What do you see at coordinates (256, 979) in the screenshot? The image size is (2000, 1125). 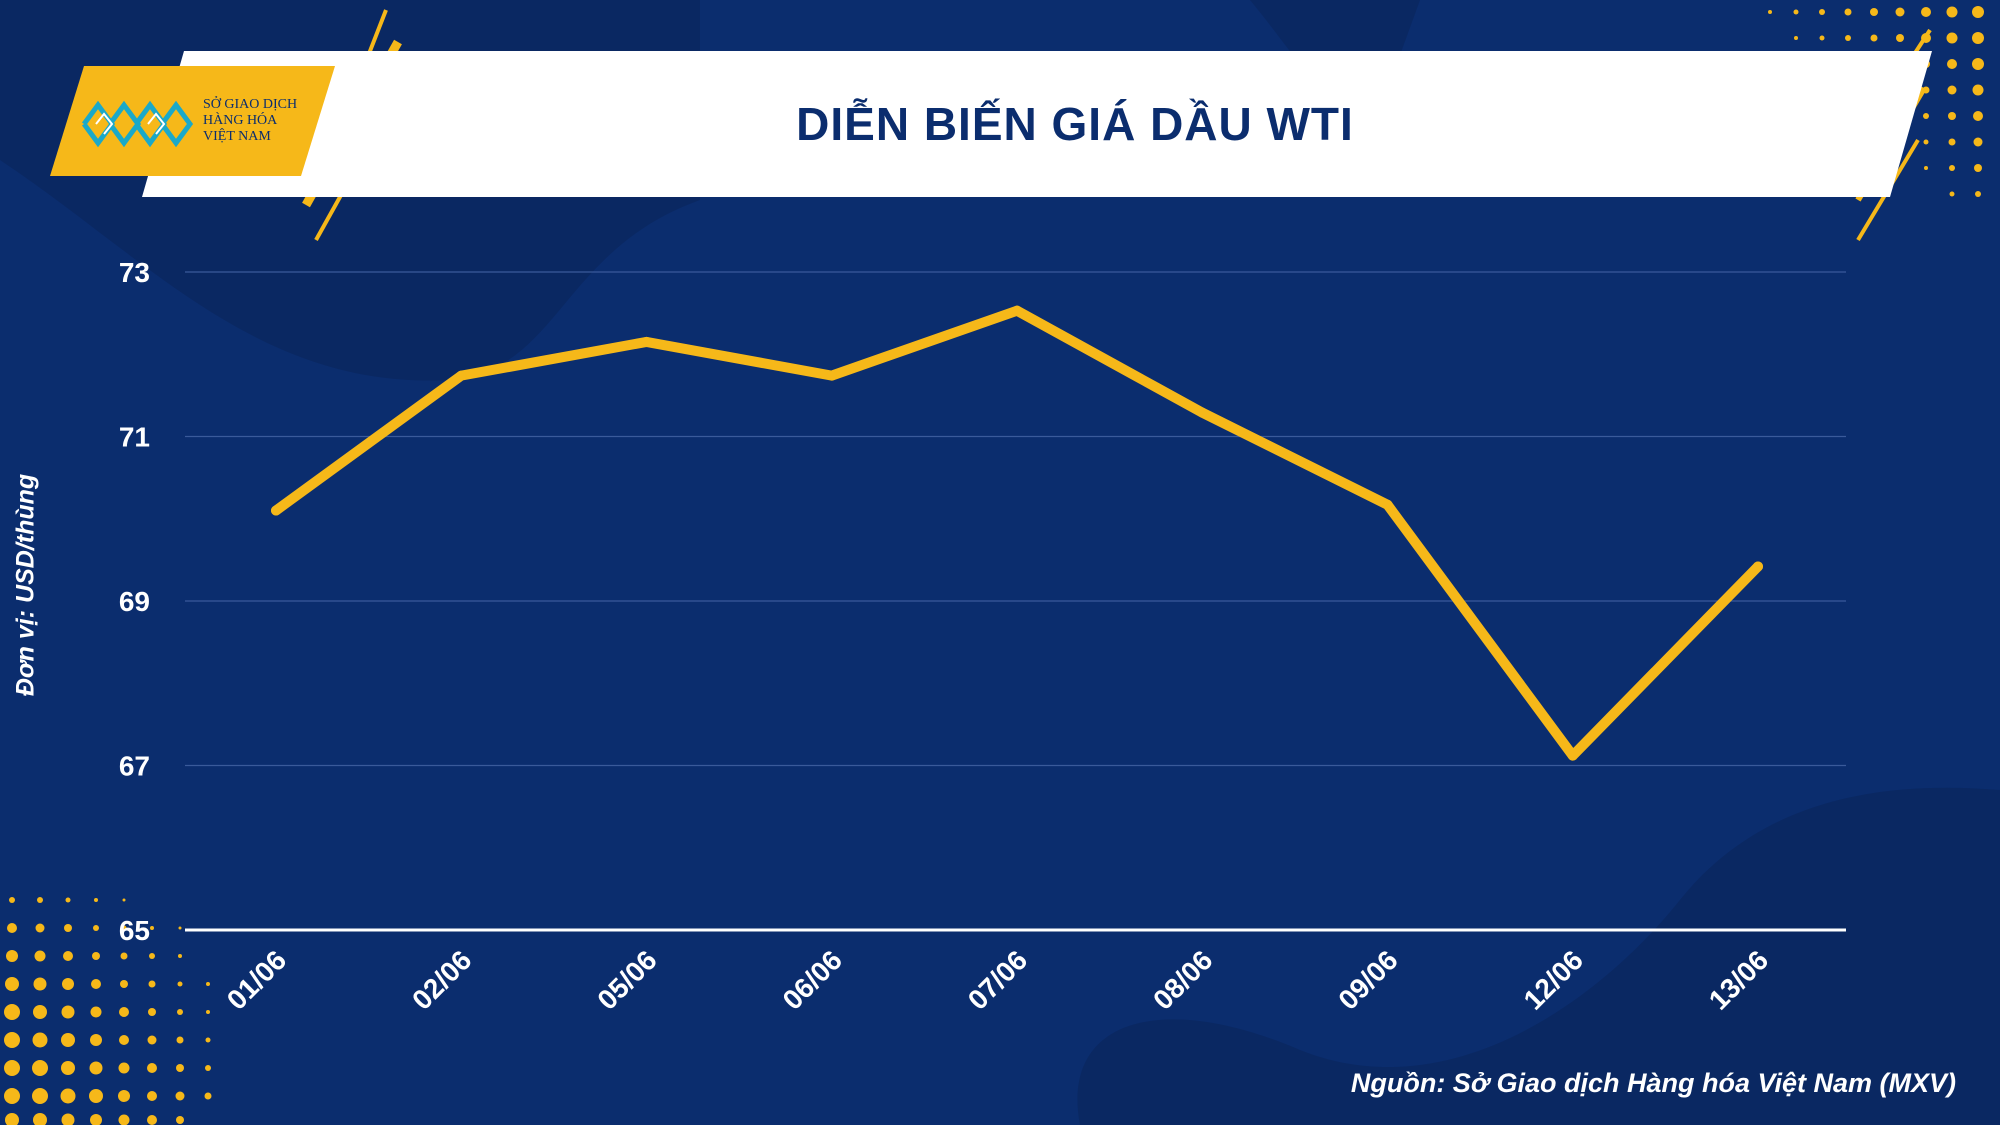 I see `x-tick-label: 01/06` at bounding box center [256, 979].